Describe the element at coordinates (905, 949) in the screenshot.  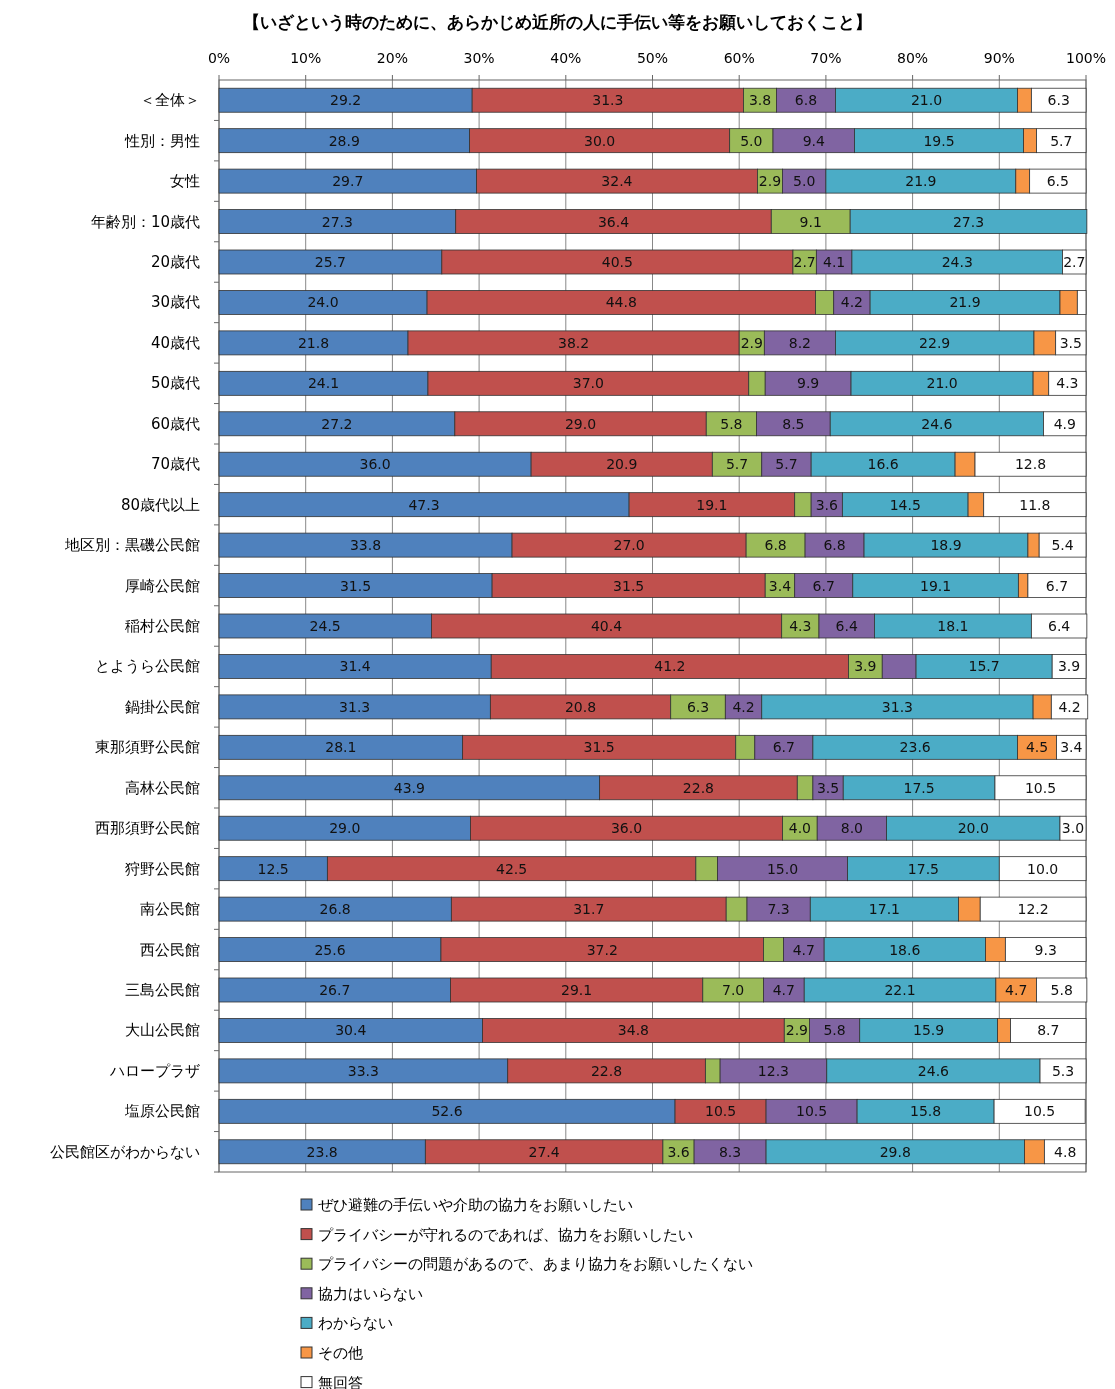
I see `data-label: 18.6` at that location.